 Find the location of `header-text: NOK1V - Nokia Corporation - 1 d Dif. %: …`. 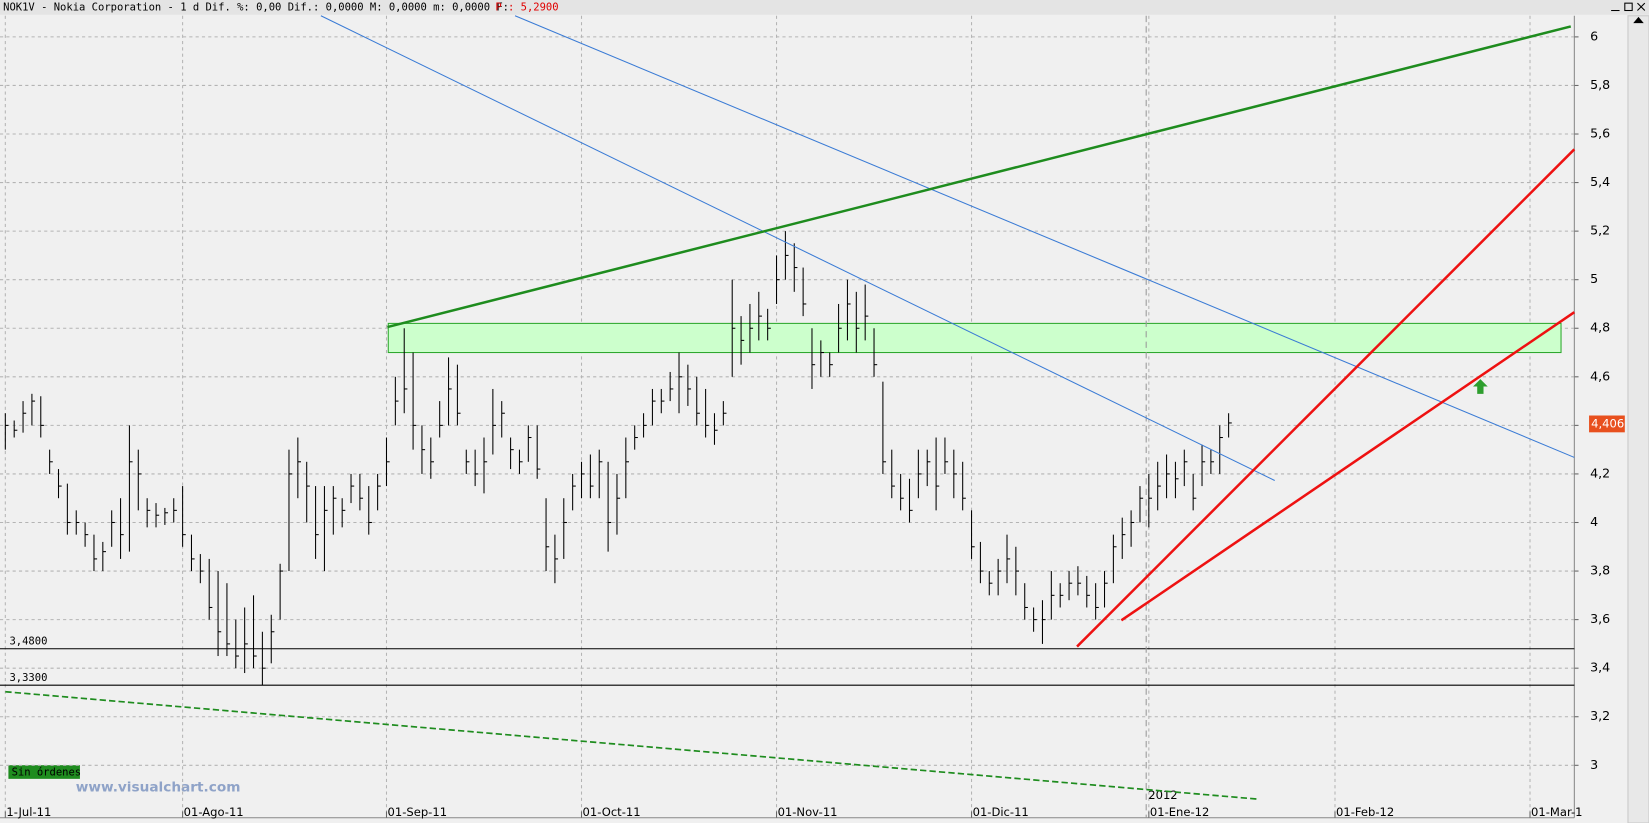

header-text: NOK1V - Nokia Corporation - 1 d Dif. %: … is located at coordinates (256, 7).